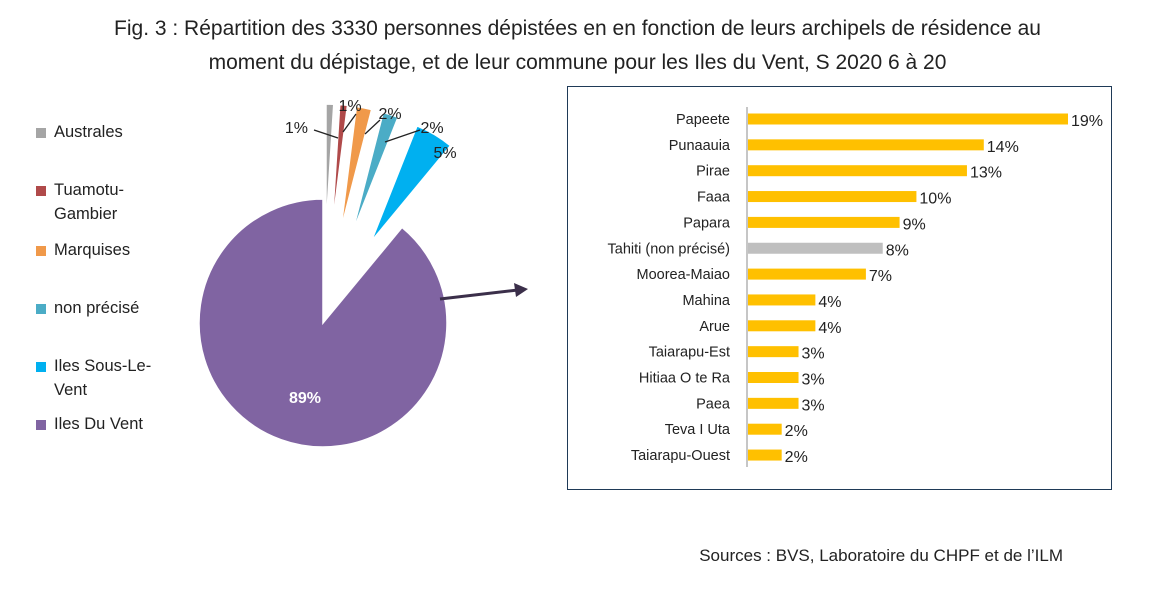  Describe the element at coordinates (986, 173) in the screenshot. I see `bar-data-label: 13%` at that location.